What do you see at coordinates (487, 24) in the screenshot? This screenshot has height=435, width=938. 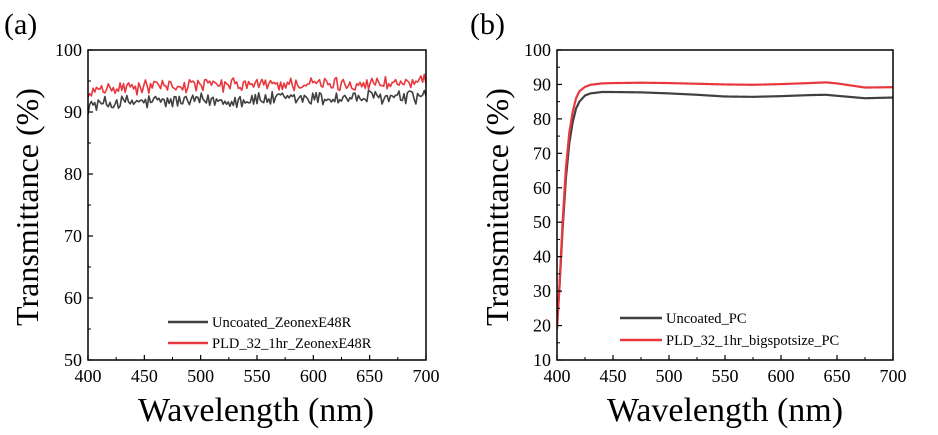 I see `panel-b-label: (b)` at bounding box center [487, 24].